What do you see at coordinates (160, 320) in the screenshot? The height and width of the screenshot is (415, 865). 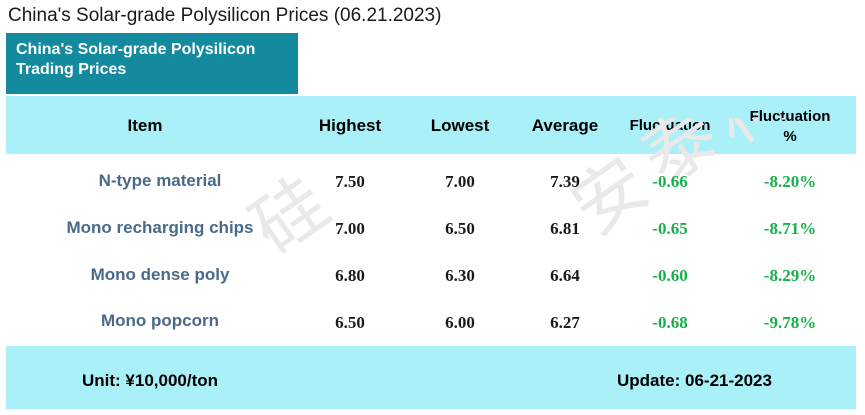 I see `row-item-mono-popcorn: Mono popcorn` at bounding box center [160, 320].